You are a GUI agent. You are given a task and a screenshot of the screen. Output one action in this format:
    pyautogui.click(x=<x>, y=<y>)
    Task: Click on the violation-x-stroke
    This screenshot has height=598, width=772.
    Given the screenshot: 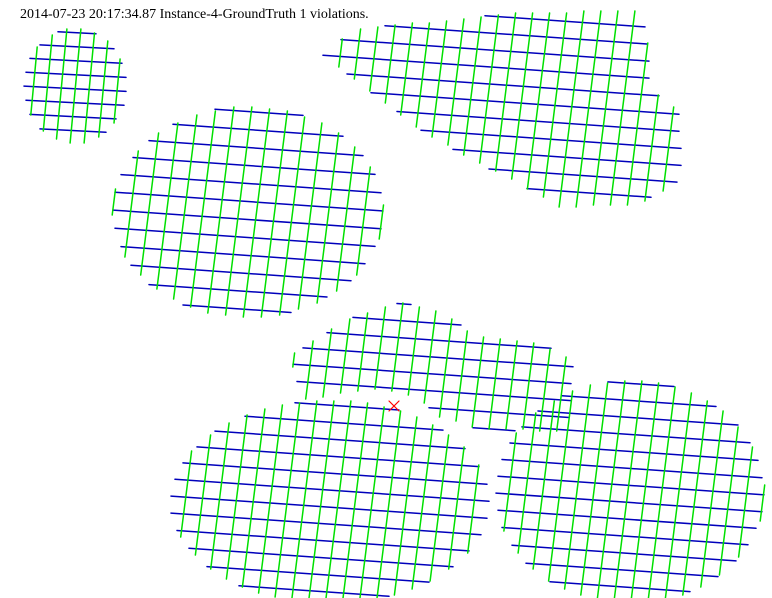 What is the action you would take?
    pyautogui.click(x=394, y=406)
    